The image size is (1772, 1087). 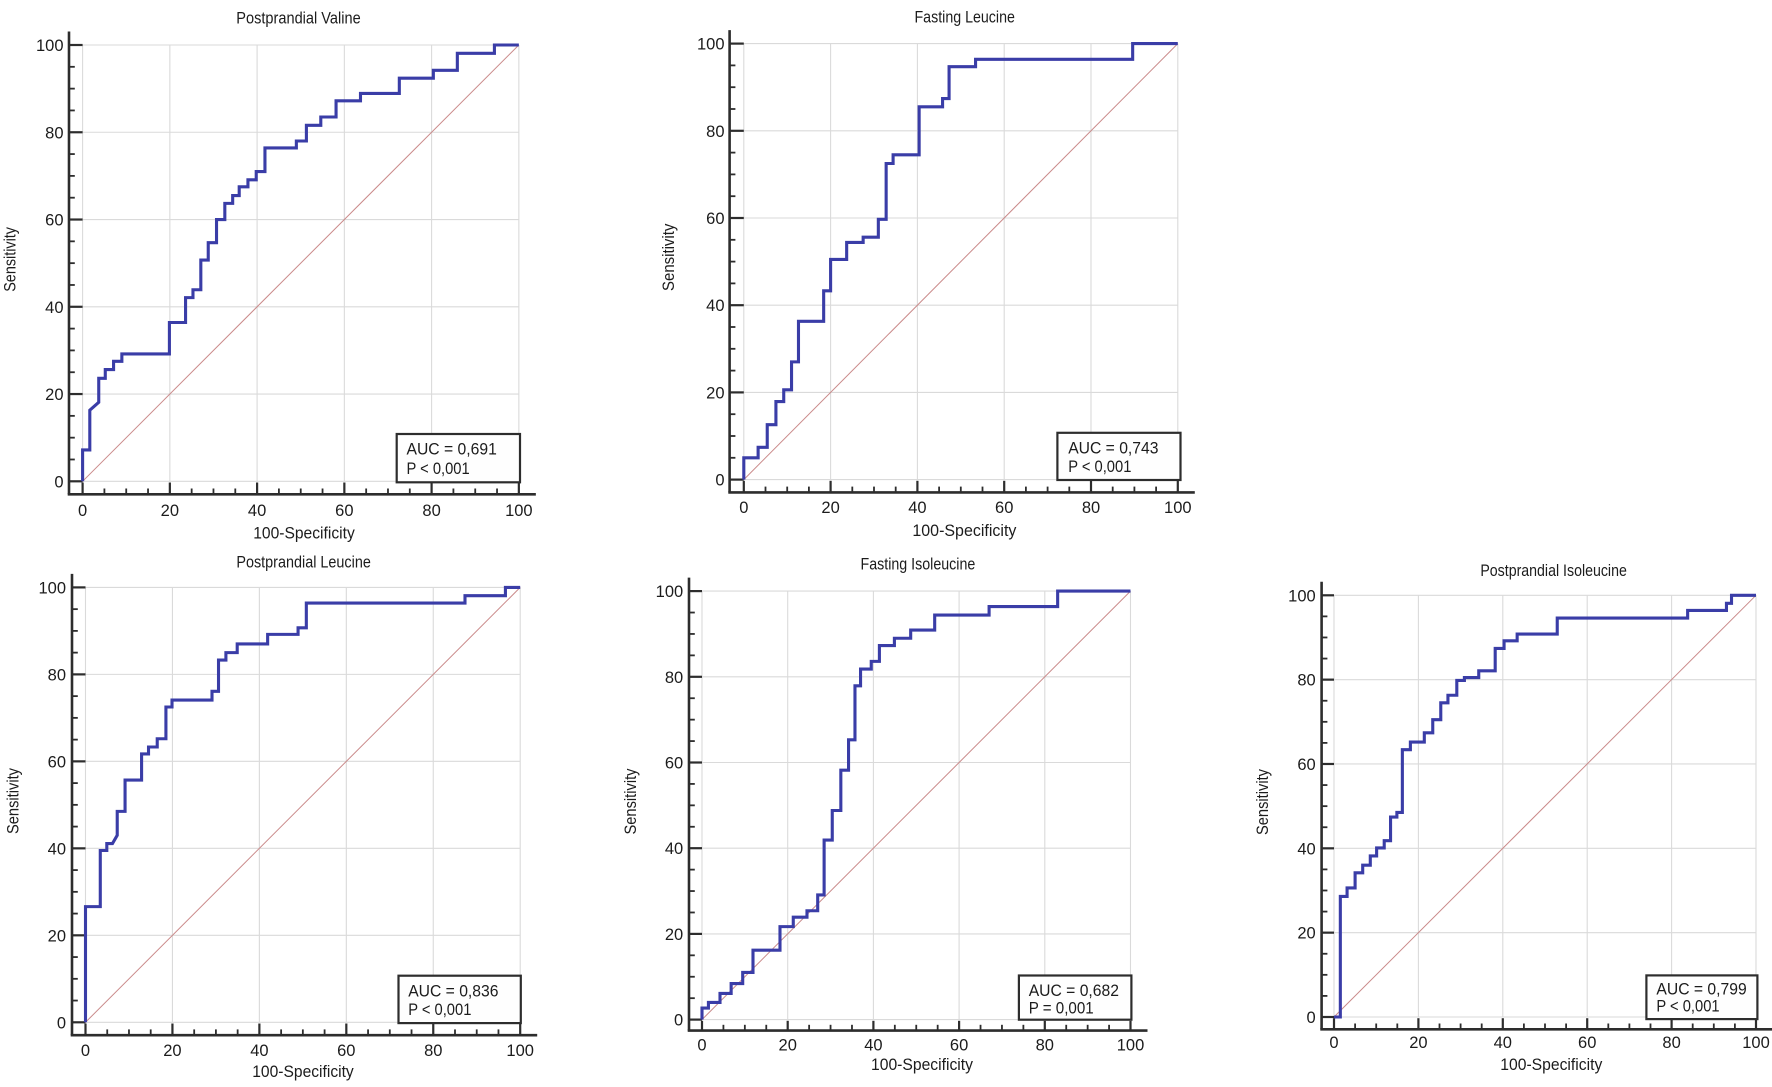 What do you see at coordinates (453, 992) in the screenshot?
I see `svg-text: AUC = 0,836` at bounding box center [453, 992].